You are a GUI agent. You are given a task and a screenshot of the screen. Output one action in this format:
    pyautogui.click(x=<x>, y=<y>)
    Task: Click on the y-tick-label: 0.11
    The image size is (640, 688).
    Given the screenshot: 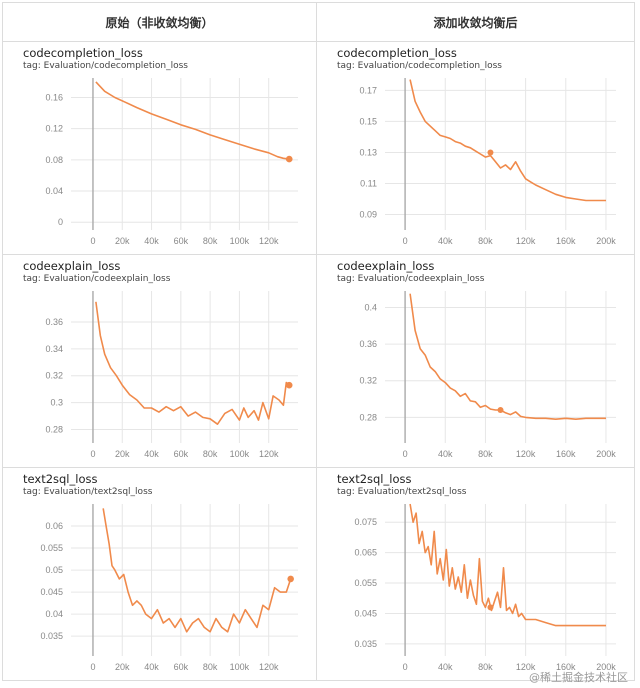 What is the action you would take?
    pyautogui.click(x=368, y=183)
    